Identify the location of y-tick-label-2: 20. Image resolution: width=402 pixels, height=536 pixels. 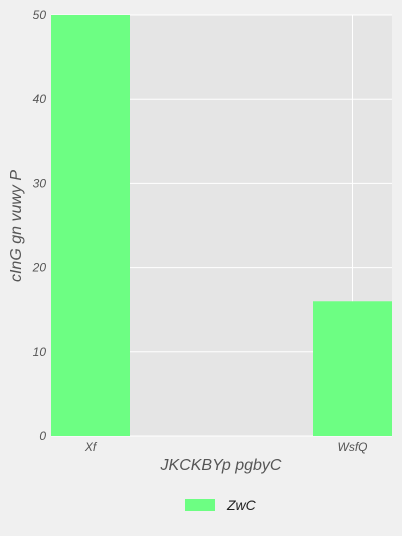
(39, 268).